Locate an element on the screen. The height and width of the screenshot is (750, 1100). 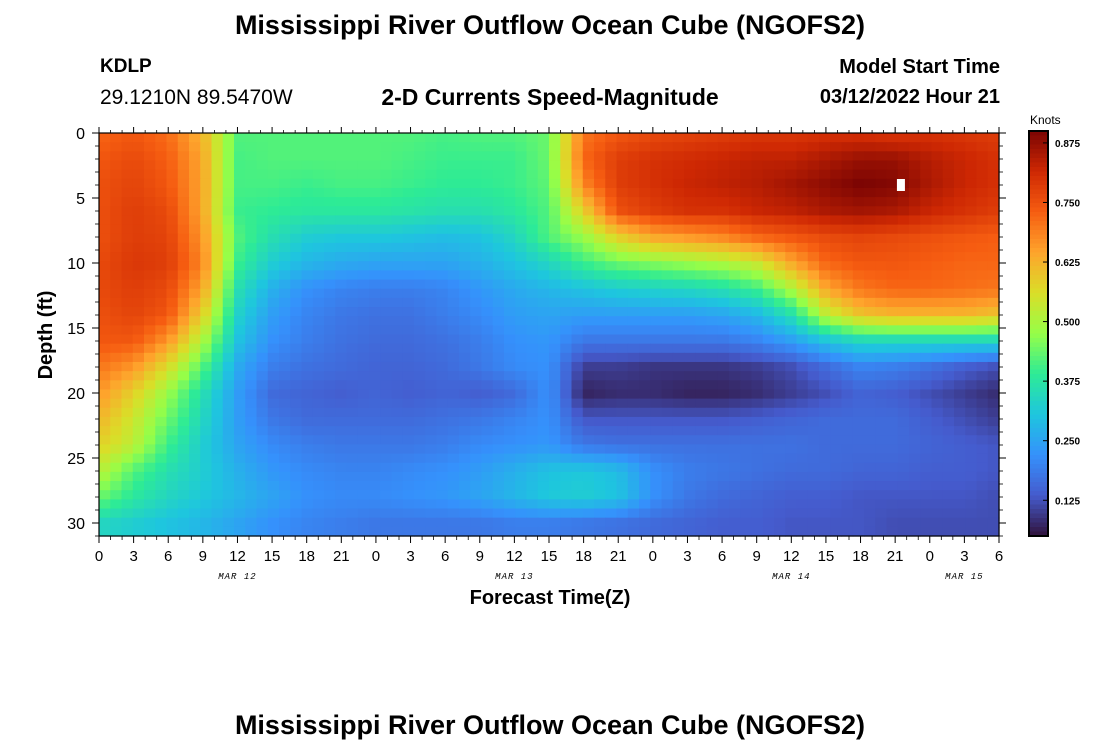
x-tick-label: 6 is located at coordinates (445, 556).